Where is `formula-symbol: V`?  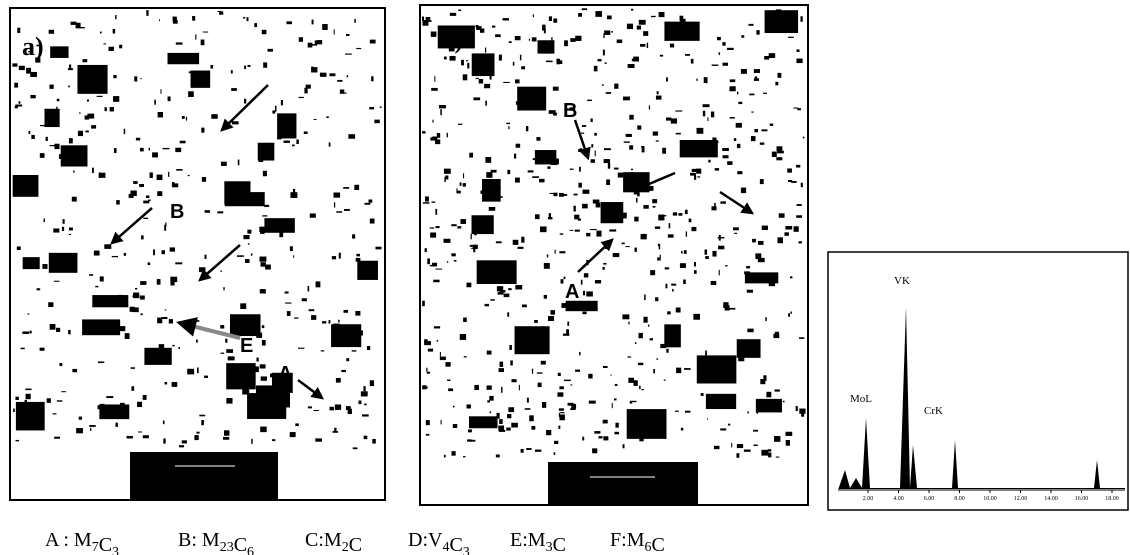
formula-symbol: V is located at coordinates (435, 540).